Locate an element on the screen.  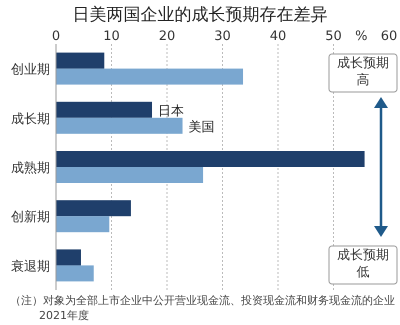
y-tick-label: 成长期 is located at coordinates (30, 119).